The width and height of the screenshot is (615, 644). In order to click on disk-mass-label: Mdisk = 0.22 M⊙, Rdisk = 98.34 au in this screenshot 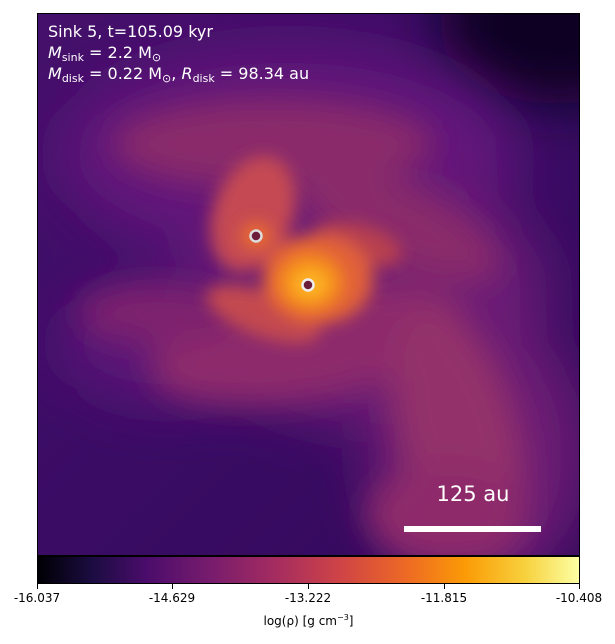, I will do `click(179, 74)`.